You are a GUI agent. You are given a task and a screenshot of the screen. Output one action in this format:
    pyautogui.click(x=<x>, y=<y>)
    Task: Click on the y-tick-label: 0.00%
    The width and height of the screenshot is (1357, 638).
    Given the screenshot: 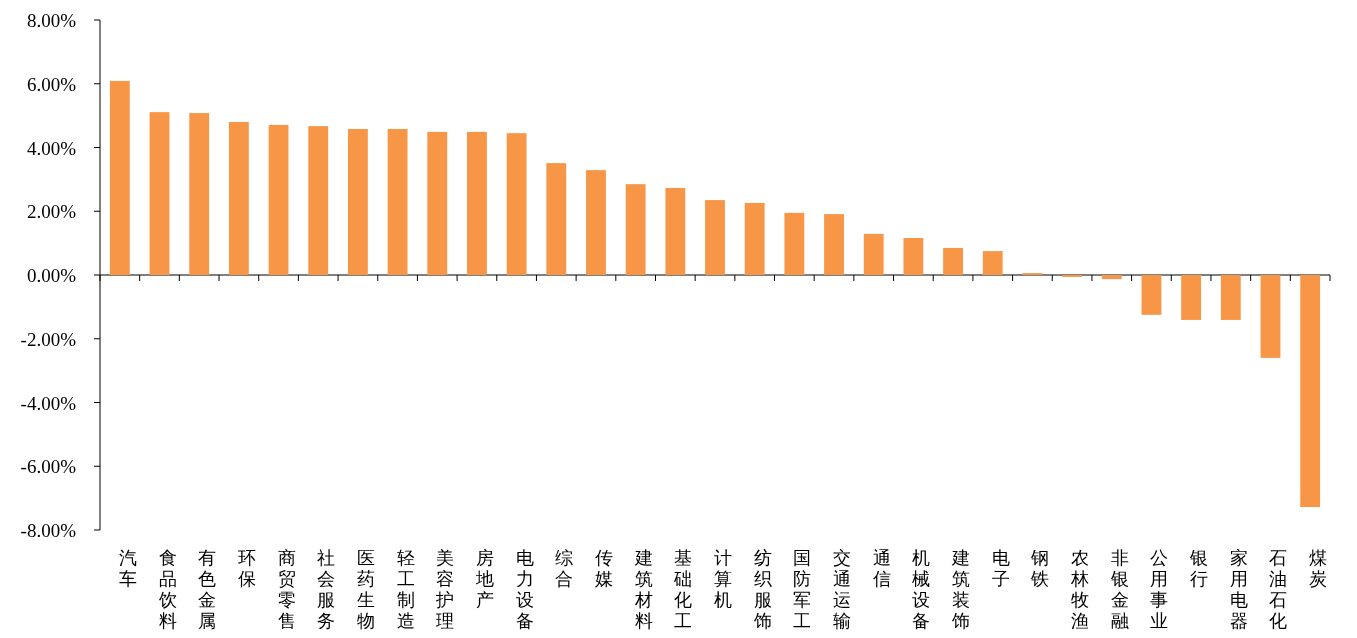 What is the action you would take?
    pyautogui.click(x=51, y=275)
    